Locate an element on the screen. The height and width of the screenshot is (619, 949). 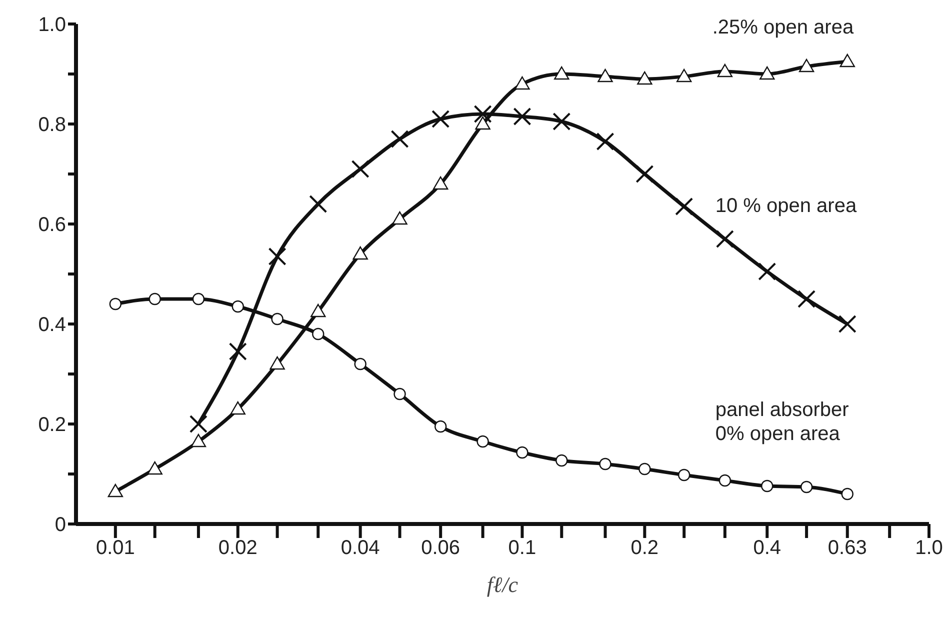
series-label: 10 % open area is located at coordinates (786, 206).